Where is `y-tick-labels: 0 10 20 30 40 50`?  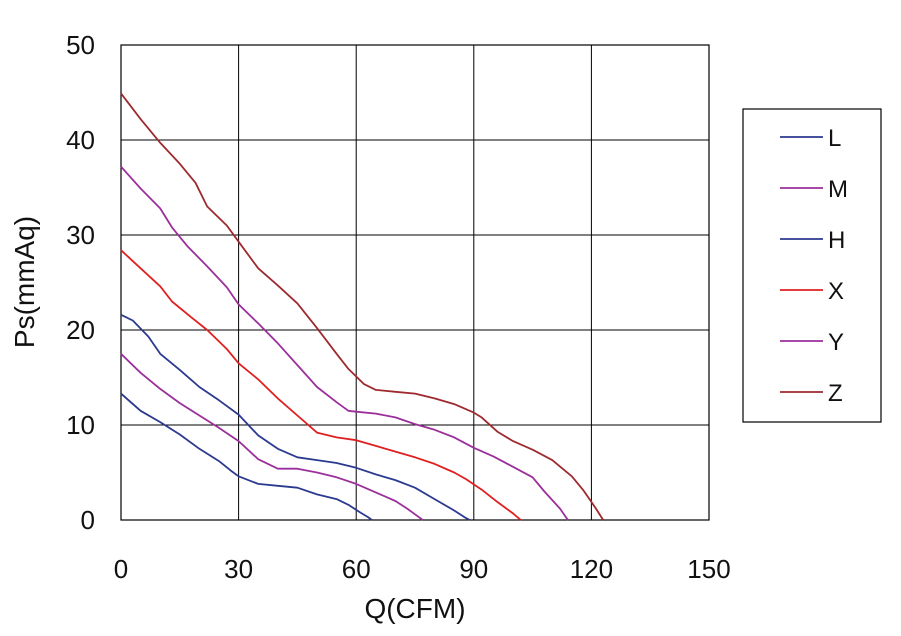 y-tick-labels: 0 10 20 30 40 50 is located at coordinates (80, 282).